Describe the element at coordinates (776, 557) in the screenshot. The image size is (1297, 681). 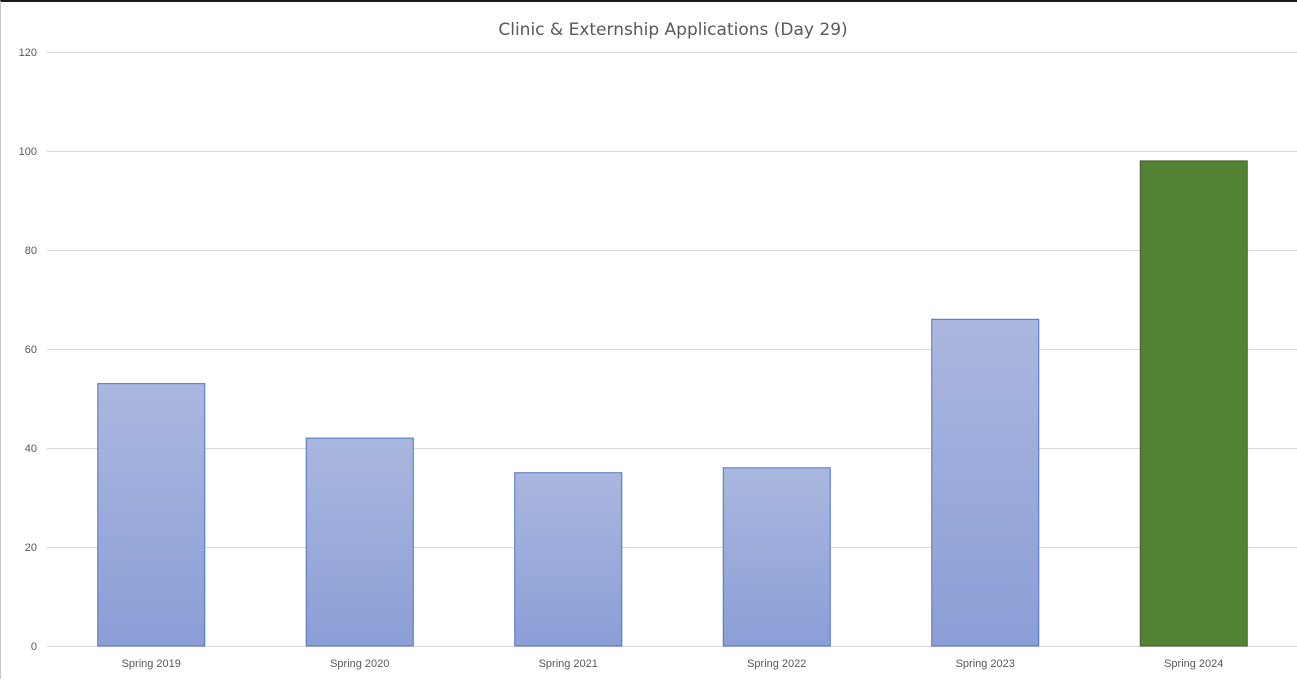
I see `bar-spring-2022` at that location.